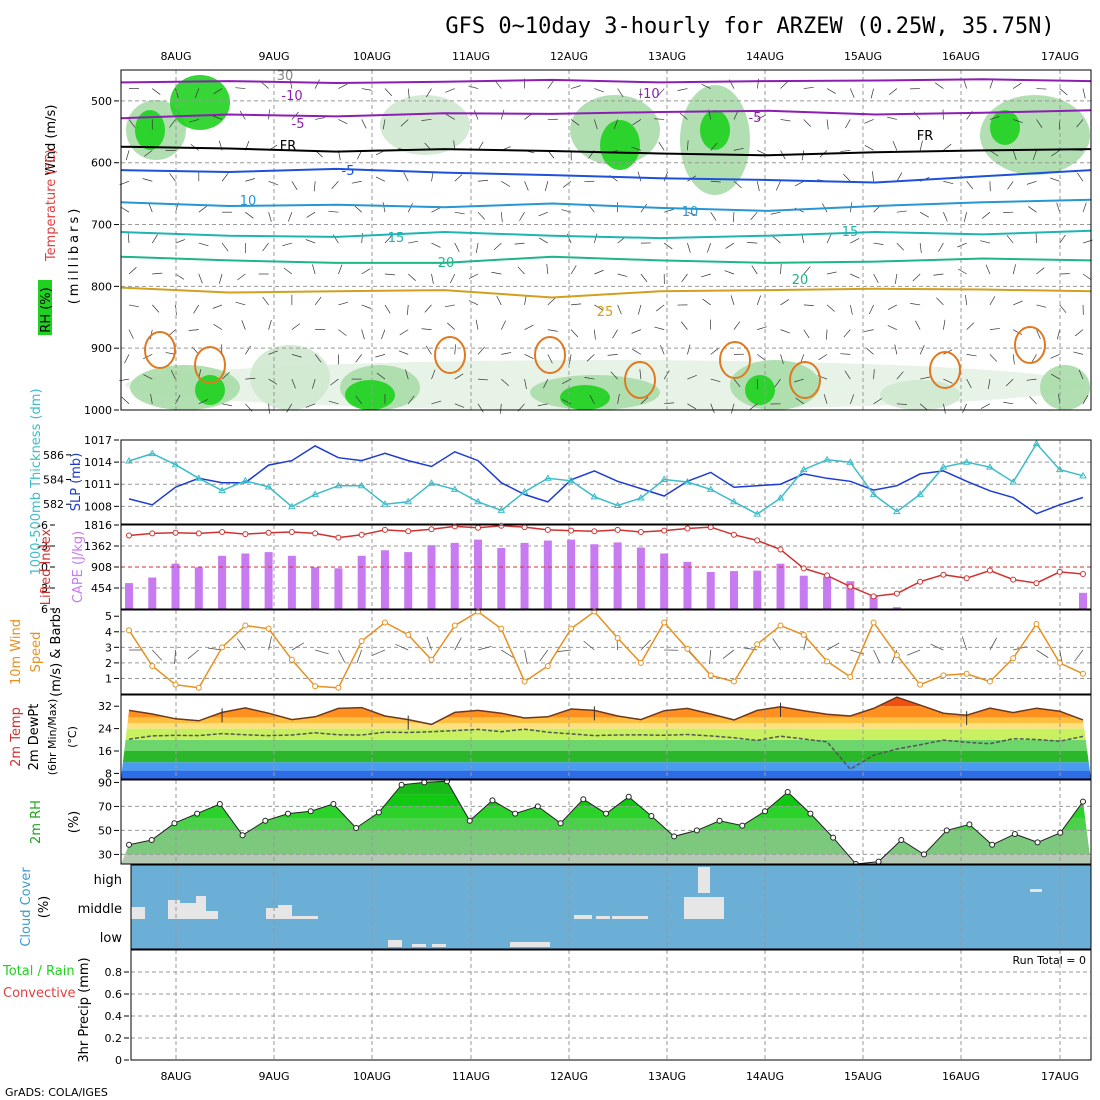 This screenshot has height=1100, width=1100. What do you see at coordinates (800, 280) in the screenshot?
I see `isotherm-label: 20` at bounding box center [800, 280].